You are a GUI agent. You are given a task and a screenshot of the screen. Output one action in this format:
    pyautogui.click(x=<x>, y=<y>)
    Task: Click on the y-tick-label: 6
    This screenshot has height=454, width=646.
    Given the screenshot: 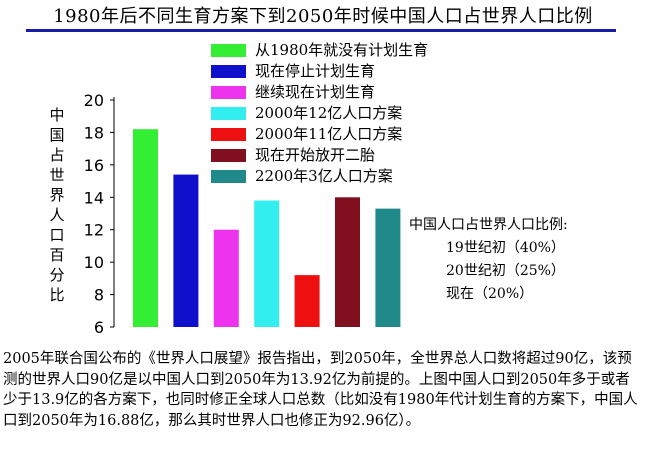 What is the action you would take?
    pyautogui.click(x=99, y=327)
    